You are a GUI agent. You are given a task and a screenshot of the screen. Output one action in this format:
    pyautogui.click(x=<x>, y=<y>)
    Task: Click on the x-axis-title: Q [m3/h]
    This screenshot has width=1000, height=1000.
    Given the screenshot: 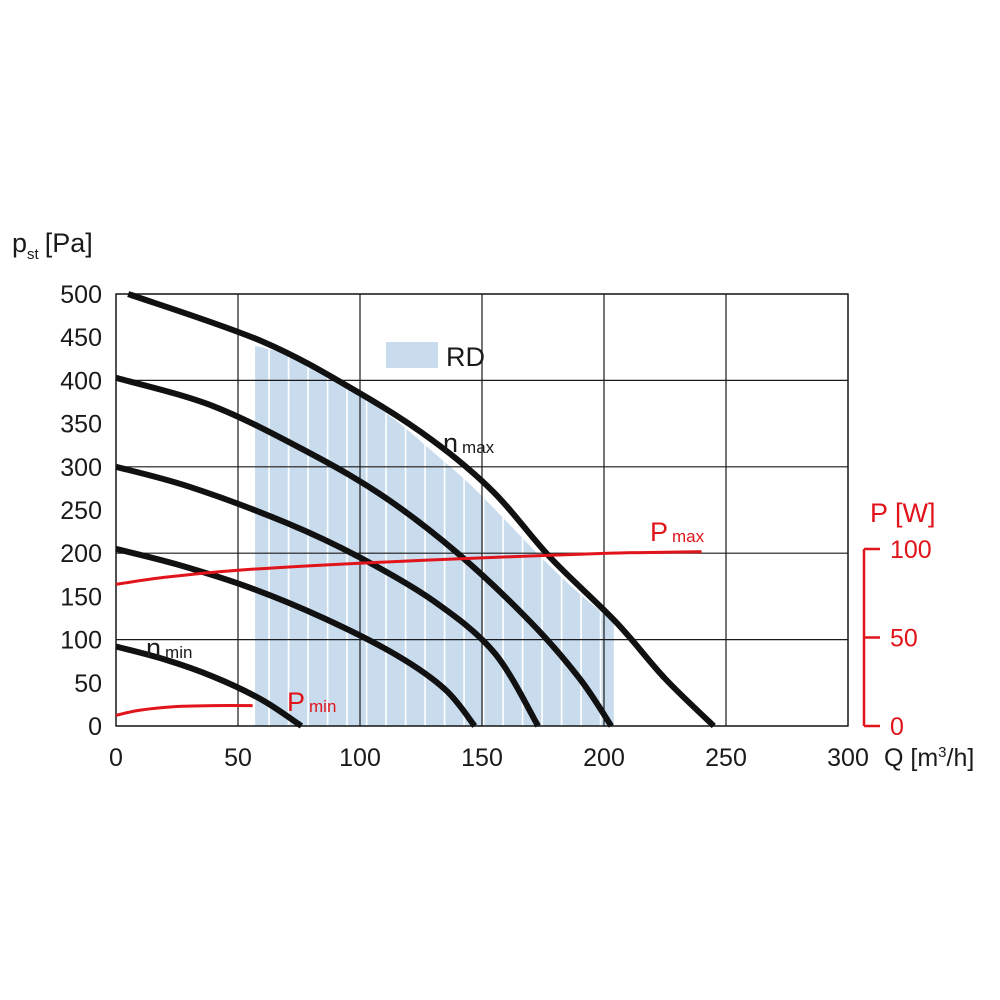 What is the action you would take?
    pyautogui.click(x=929, y=758)
    